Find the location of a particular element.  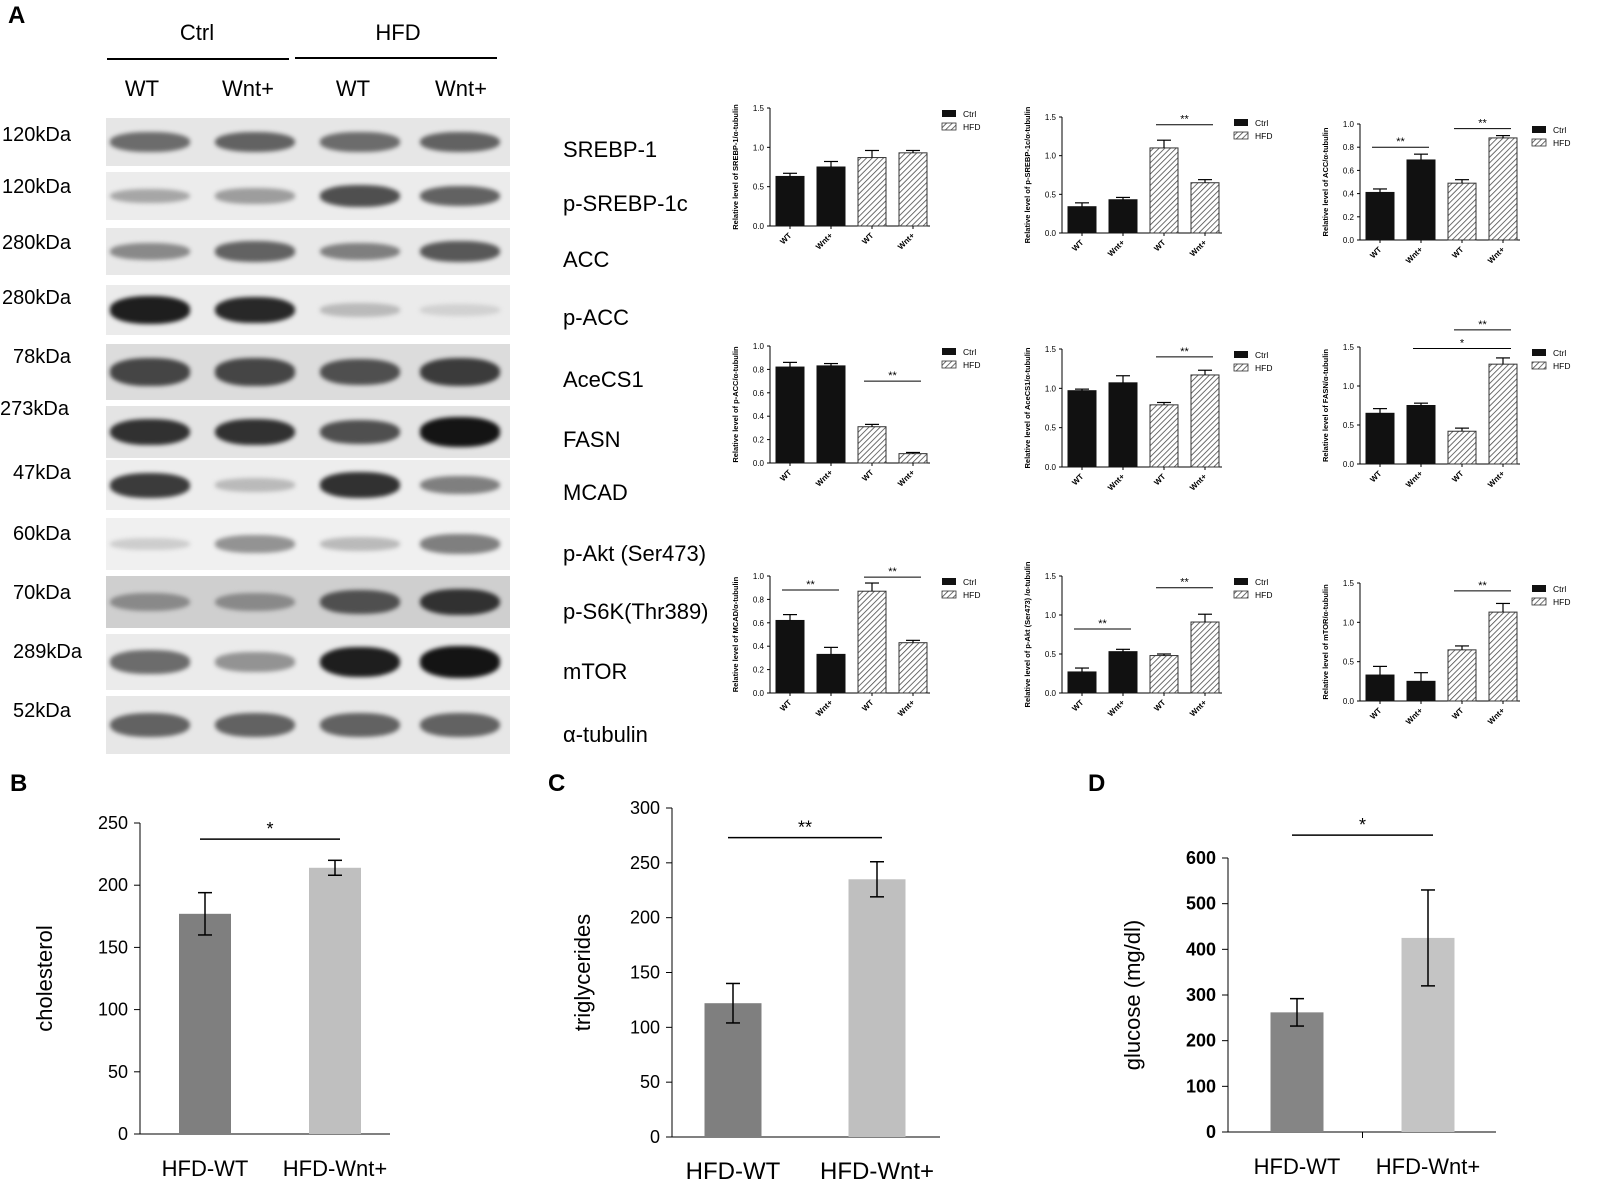

panel-label-a: A is located at coordinates (17, 15).